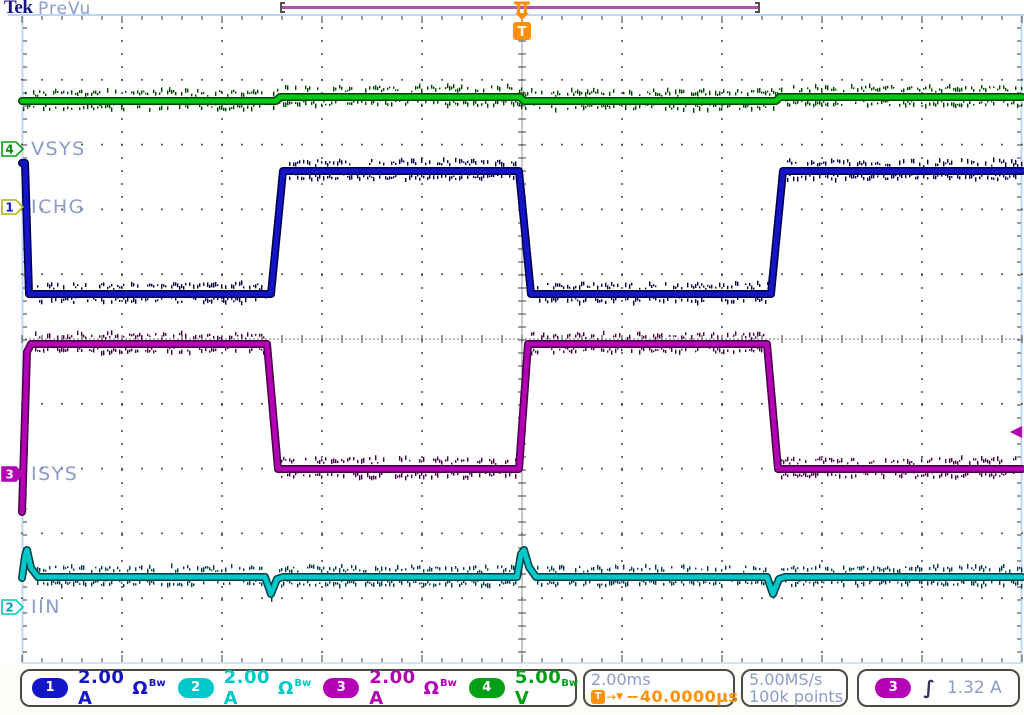 The width and height of the screenshot is (1024, 715). I want to click on ch4-scale: 5.00 V, so click(538, 688).